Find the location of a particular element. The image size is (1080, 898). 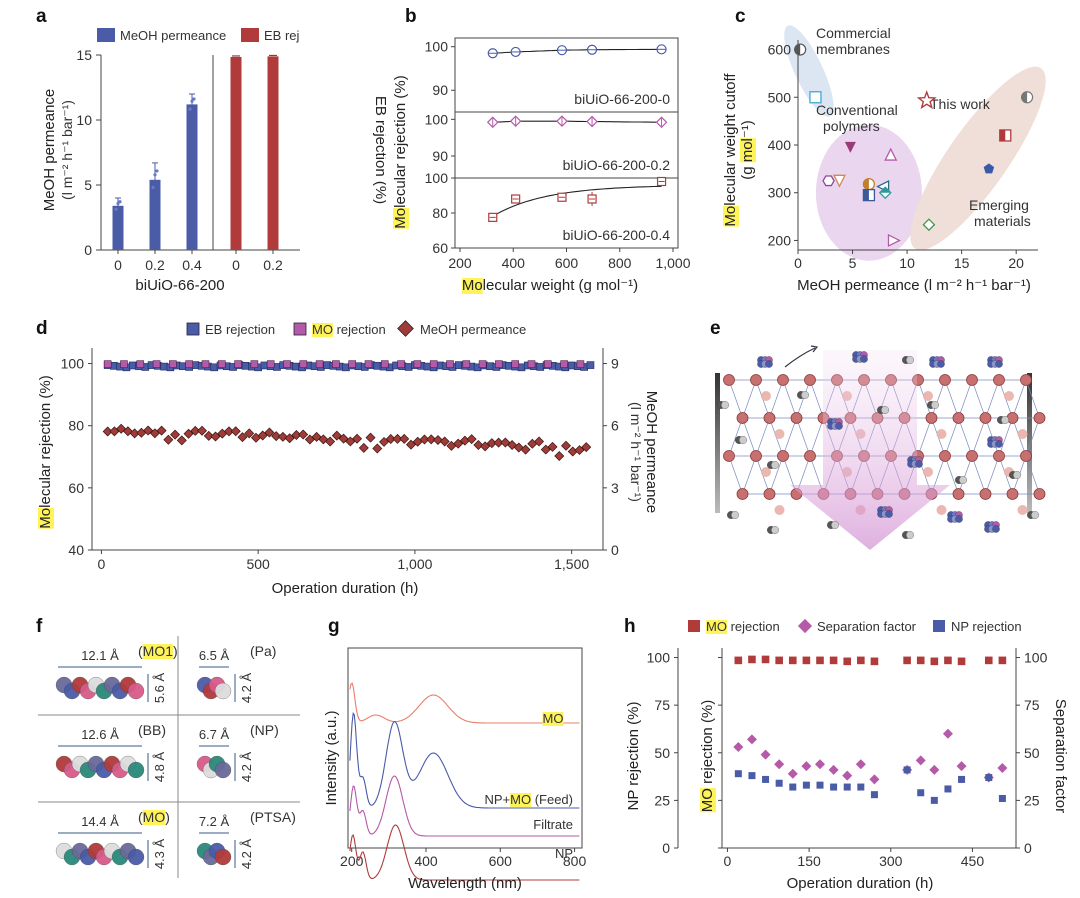

b-y-axis-title: Molecular rejection (%) is located at coordinates (400, 151).